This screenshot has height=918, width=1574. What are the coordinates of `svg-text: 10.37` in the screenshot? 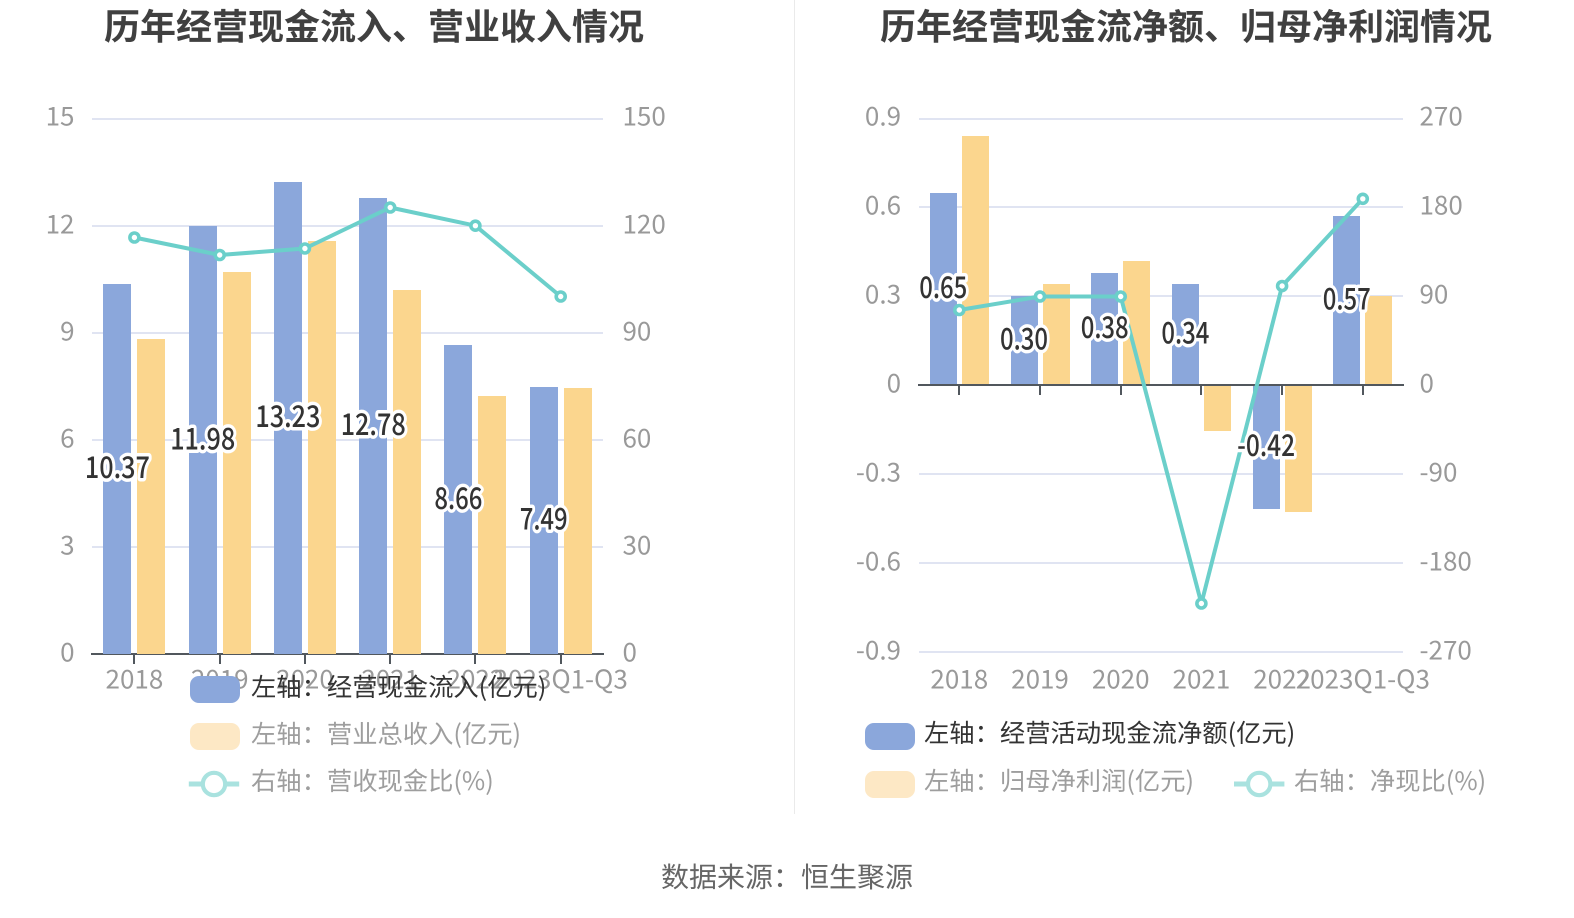 It's located at (117, 465).